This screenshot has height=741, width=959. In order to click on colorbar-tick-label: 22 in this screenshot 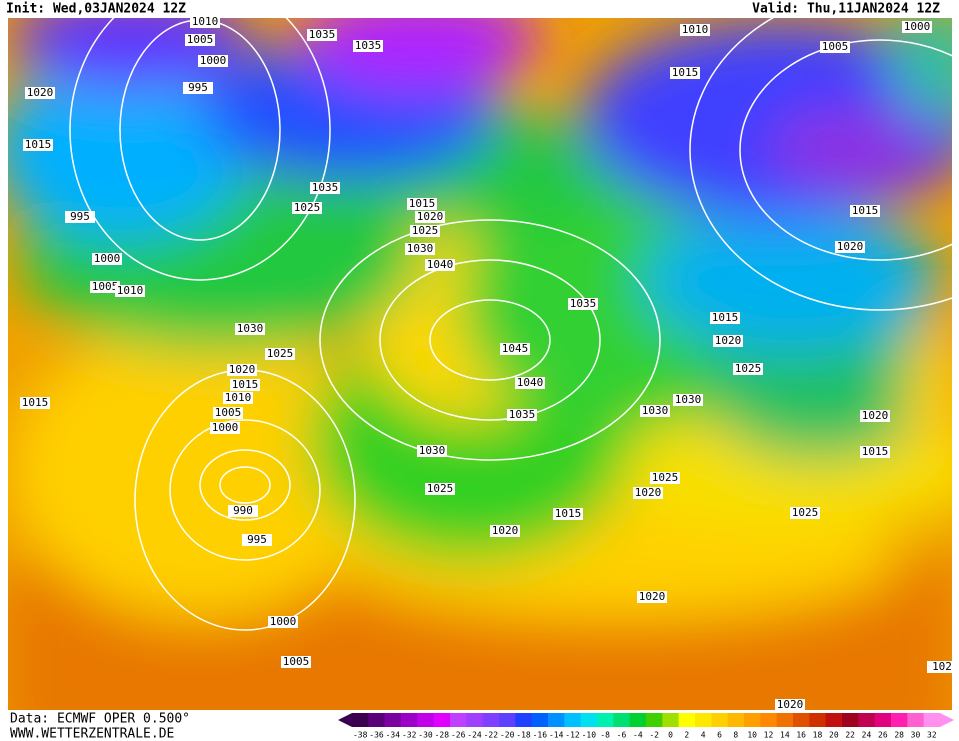, I will do `click(850, 735)`.